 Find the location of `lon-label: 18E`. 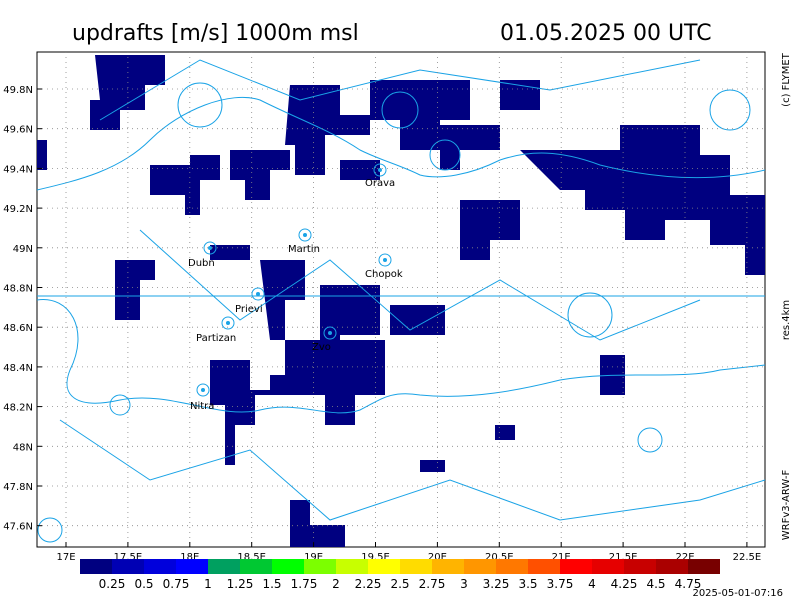

lon-label: 18E is located at coordinates (189, 557).